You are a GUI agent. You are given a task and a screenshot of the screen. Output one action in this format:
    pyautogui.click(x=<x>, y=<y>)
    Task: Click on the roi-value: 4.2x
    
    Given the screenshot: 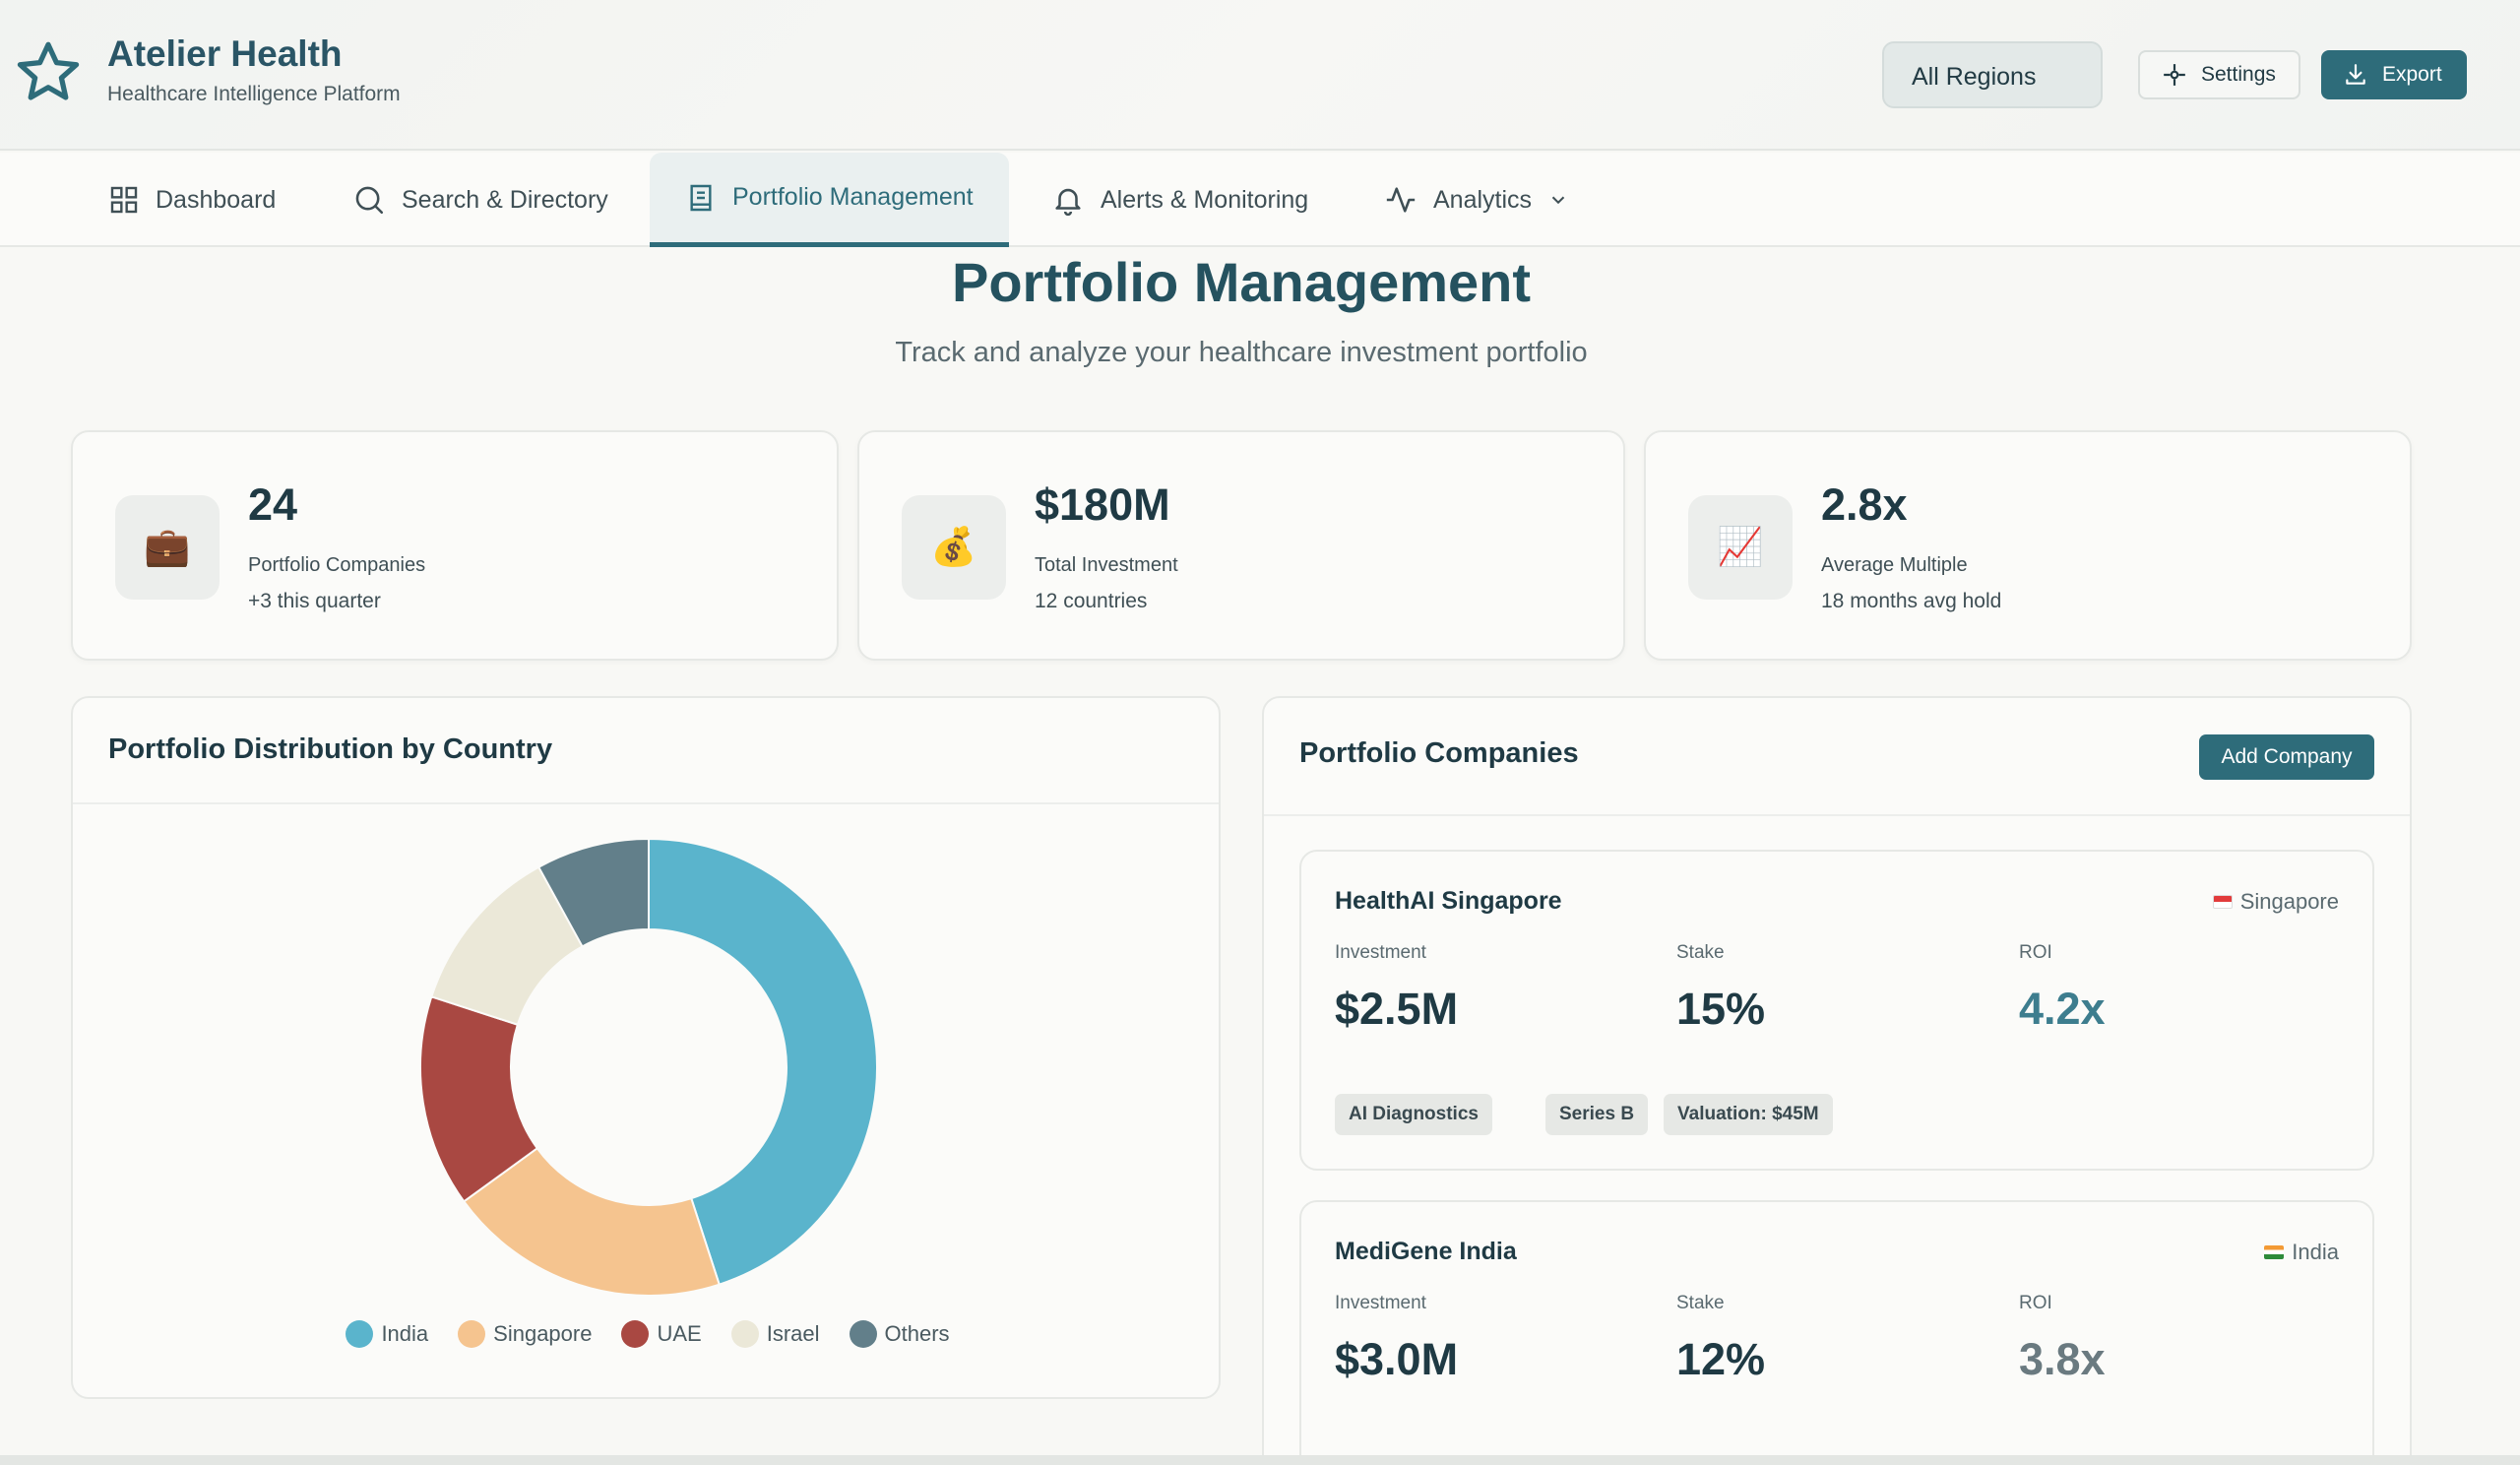 What is the action you would take?
    pyautogui.click(x=2062, y=1009)
    